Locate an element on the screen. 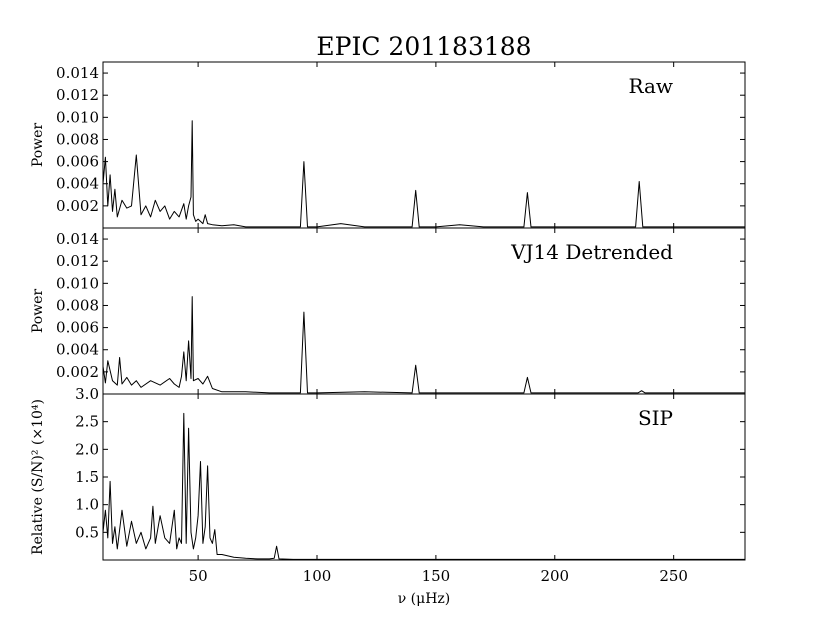 This screenshot has height=623, width=830. y-tick-label: 3.0 is located at coordinates (87, 394).